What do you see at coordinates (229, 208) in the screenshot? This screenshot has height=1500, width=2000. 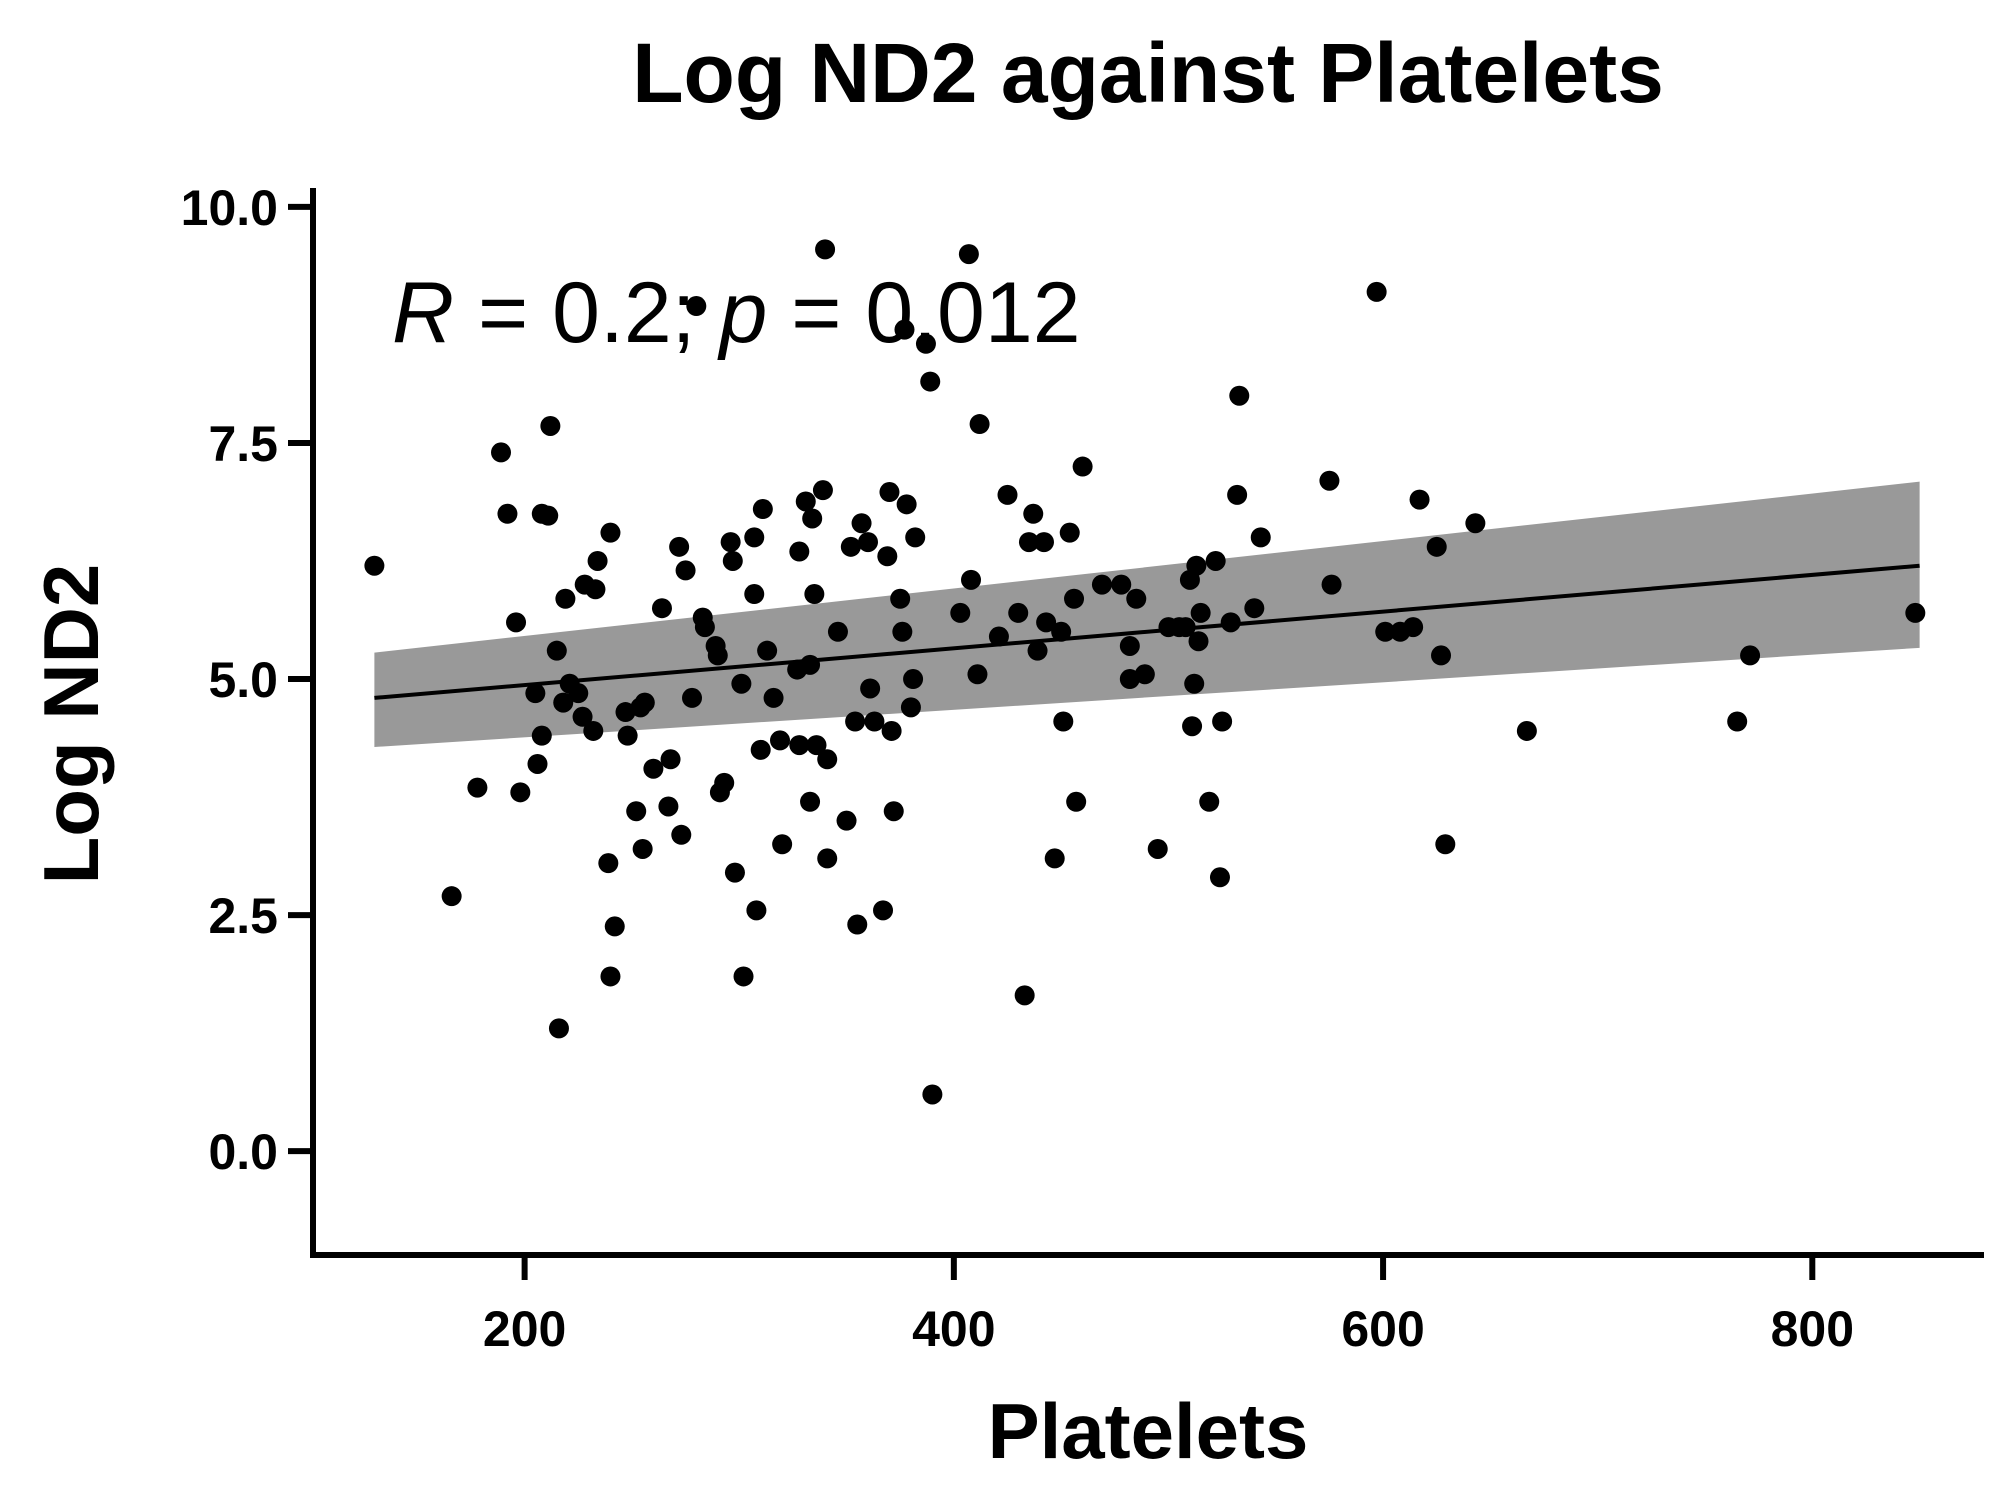 I see `y-tick-label: 10.0` at bounding box center [229, 208].